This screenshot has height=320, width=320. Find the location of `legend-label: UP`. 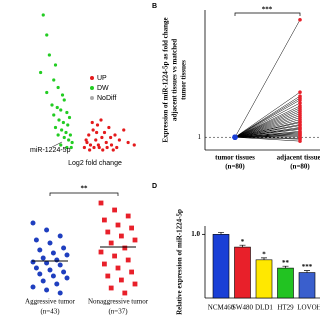

legend-label: UP is located at coordinates (102, 78).